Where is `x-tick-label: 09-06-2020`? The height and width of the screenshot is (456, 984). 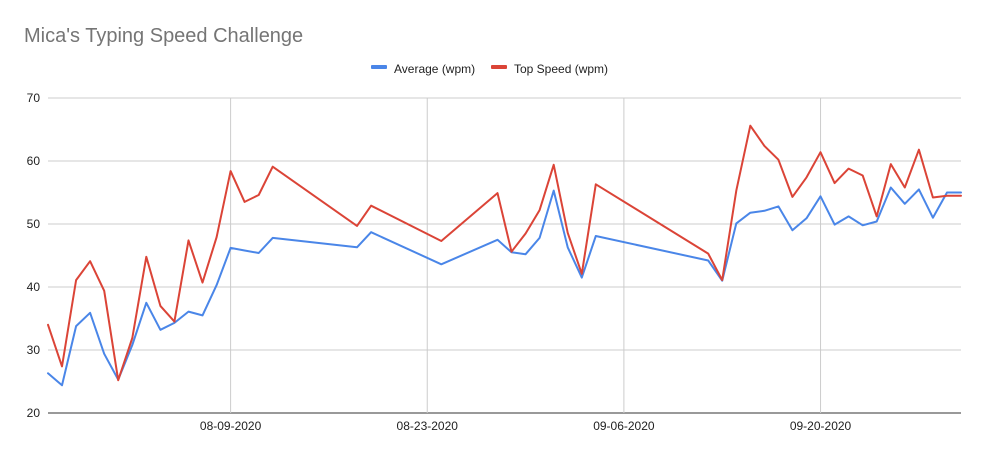 x-tick-label: 09-06-2020 is located at coordinates (624, 426).